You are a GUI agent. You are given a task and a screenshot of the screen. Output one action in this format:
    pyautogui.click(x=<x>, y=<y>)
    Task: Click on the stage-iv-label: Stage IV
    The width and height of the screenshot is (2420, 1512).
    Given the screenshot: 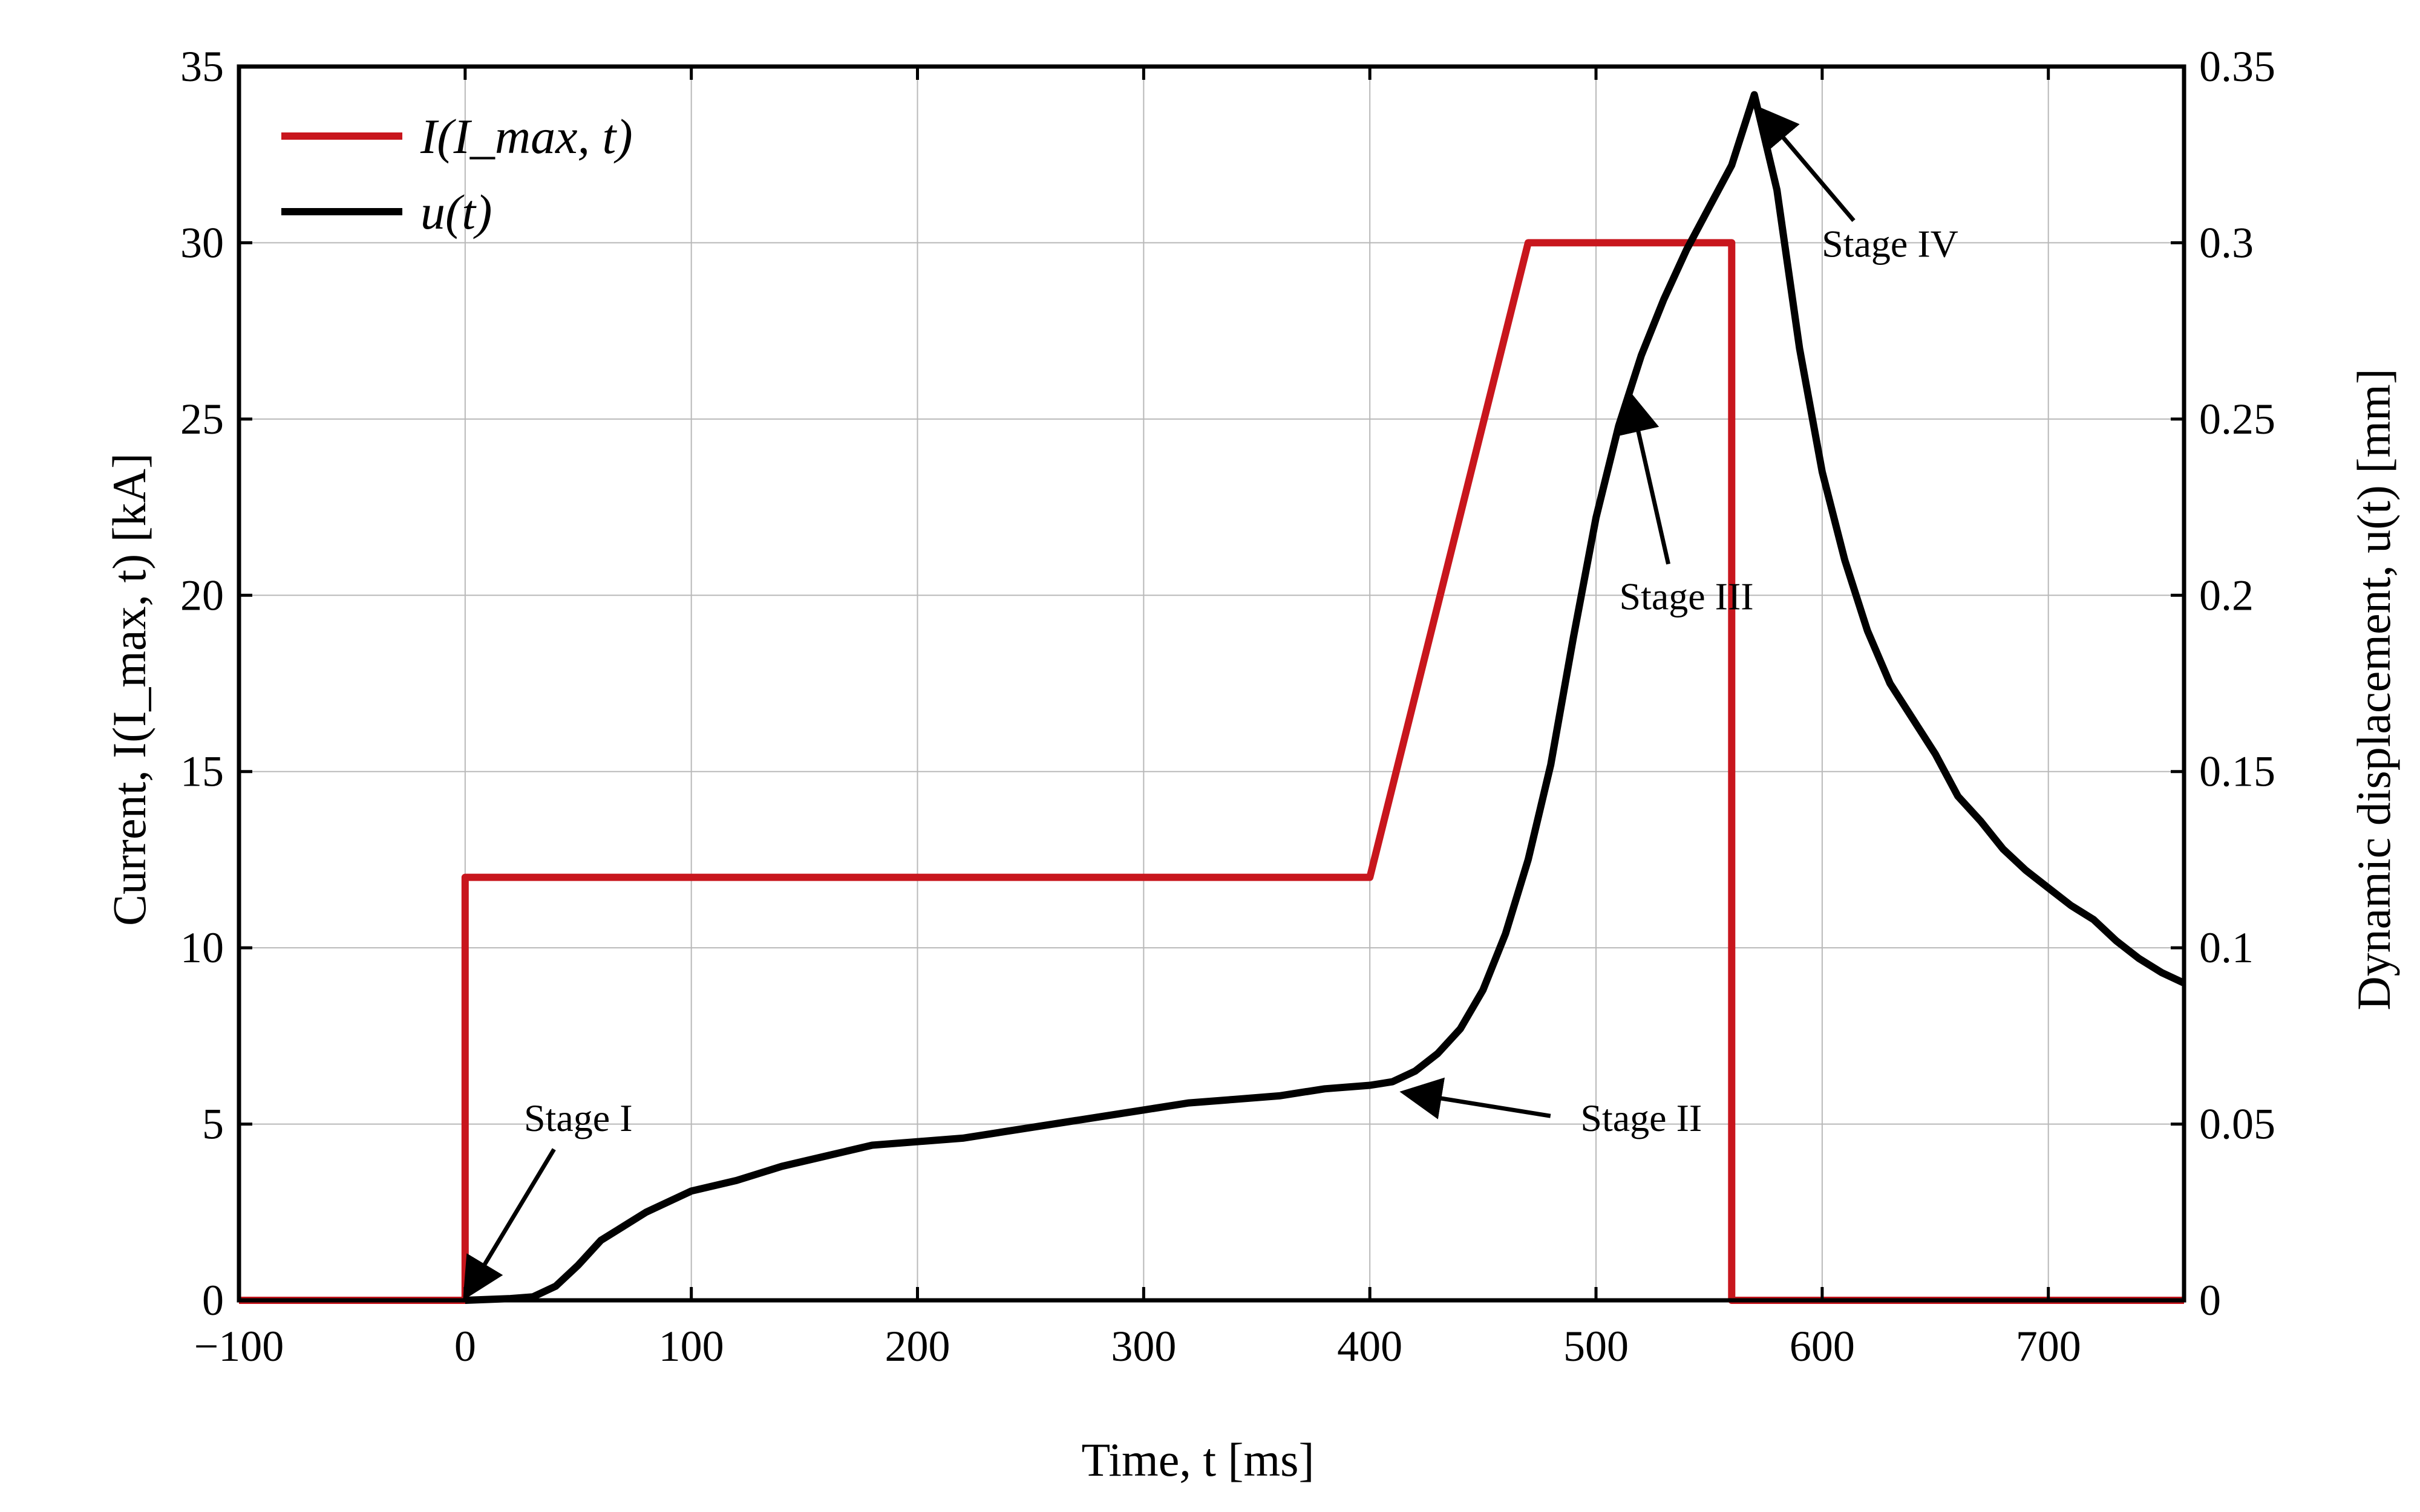 What is the action you would take?
    pyautogui.click(x=1890, y=244)
    